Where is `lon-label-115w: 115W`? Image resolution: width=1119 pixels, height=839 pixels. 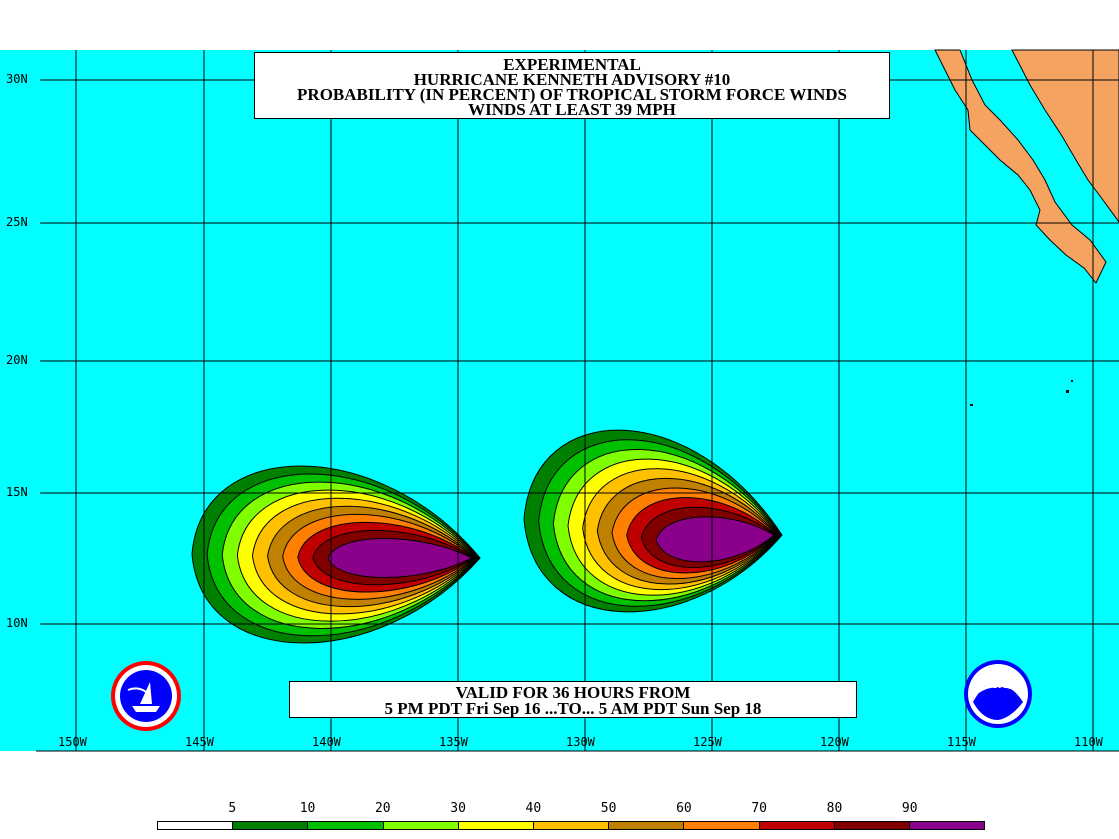
lon-label-115w: 115W is located at coordinates (961, 742).